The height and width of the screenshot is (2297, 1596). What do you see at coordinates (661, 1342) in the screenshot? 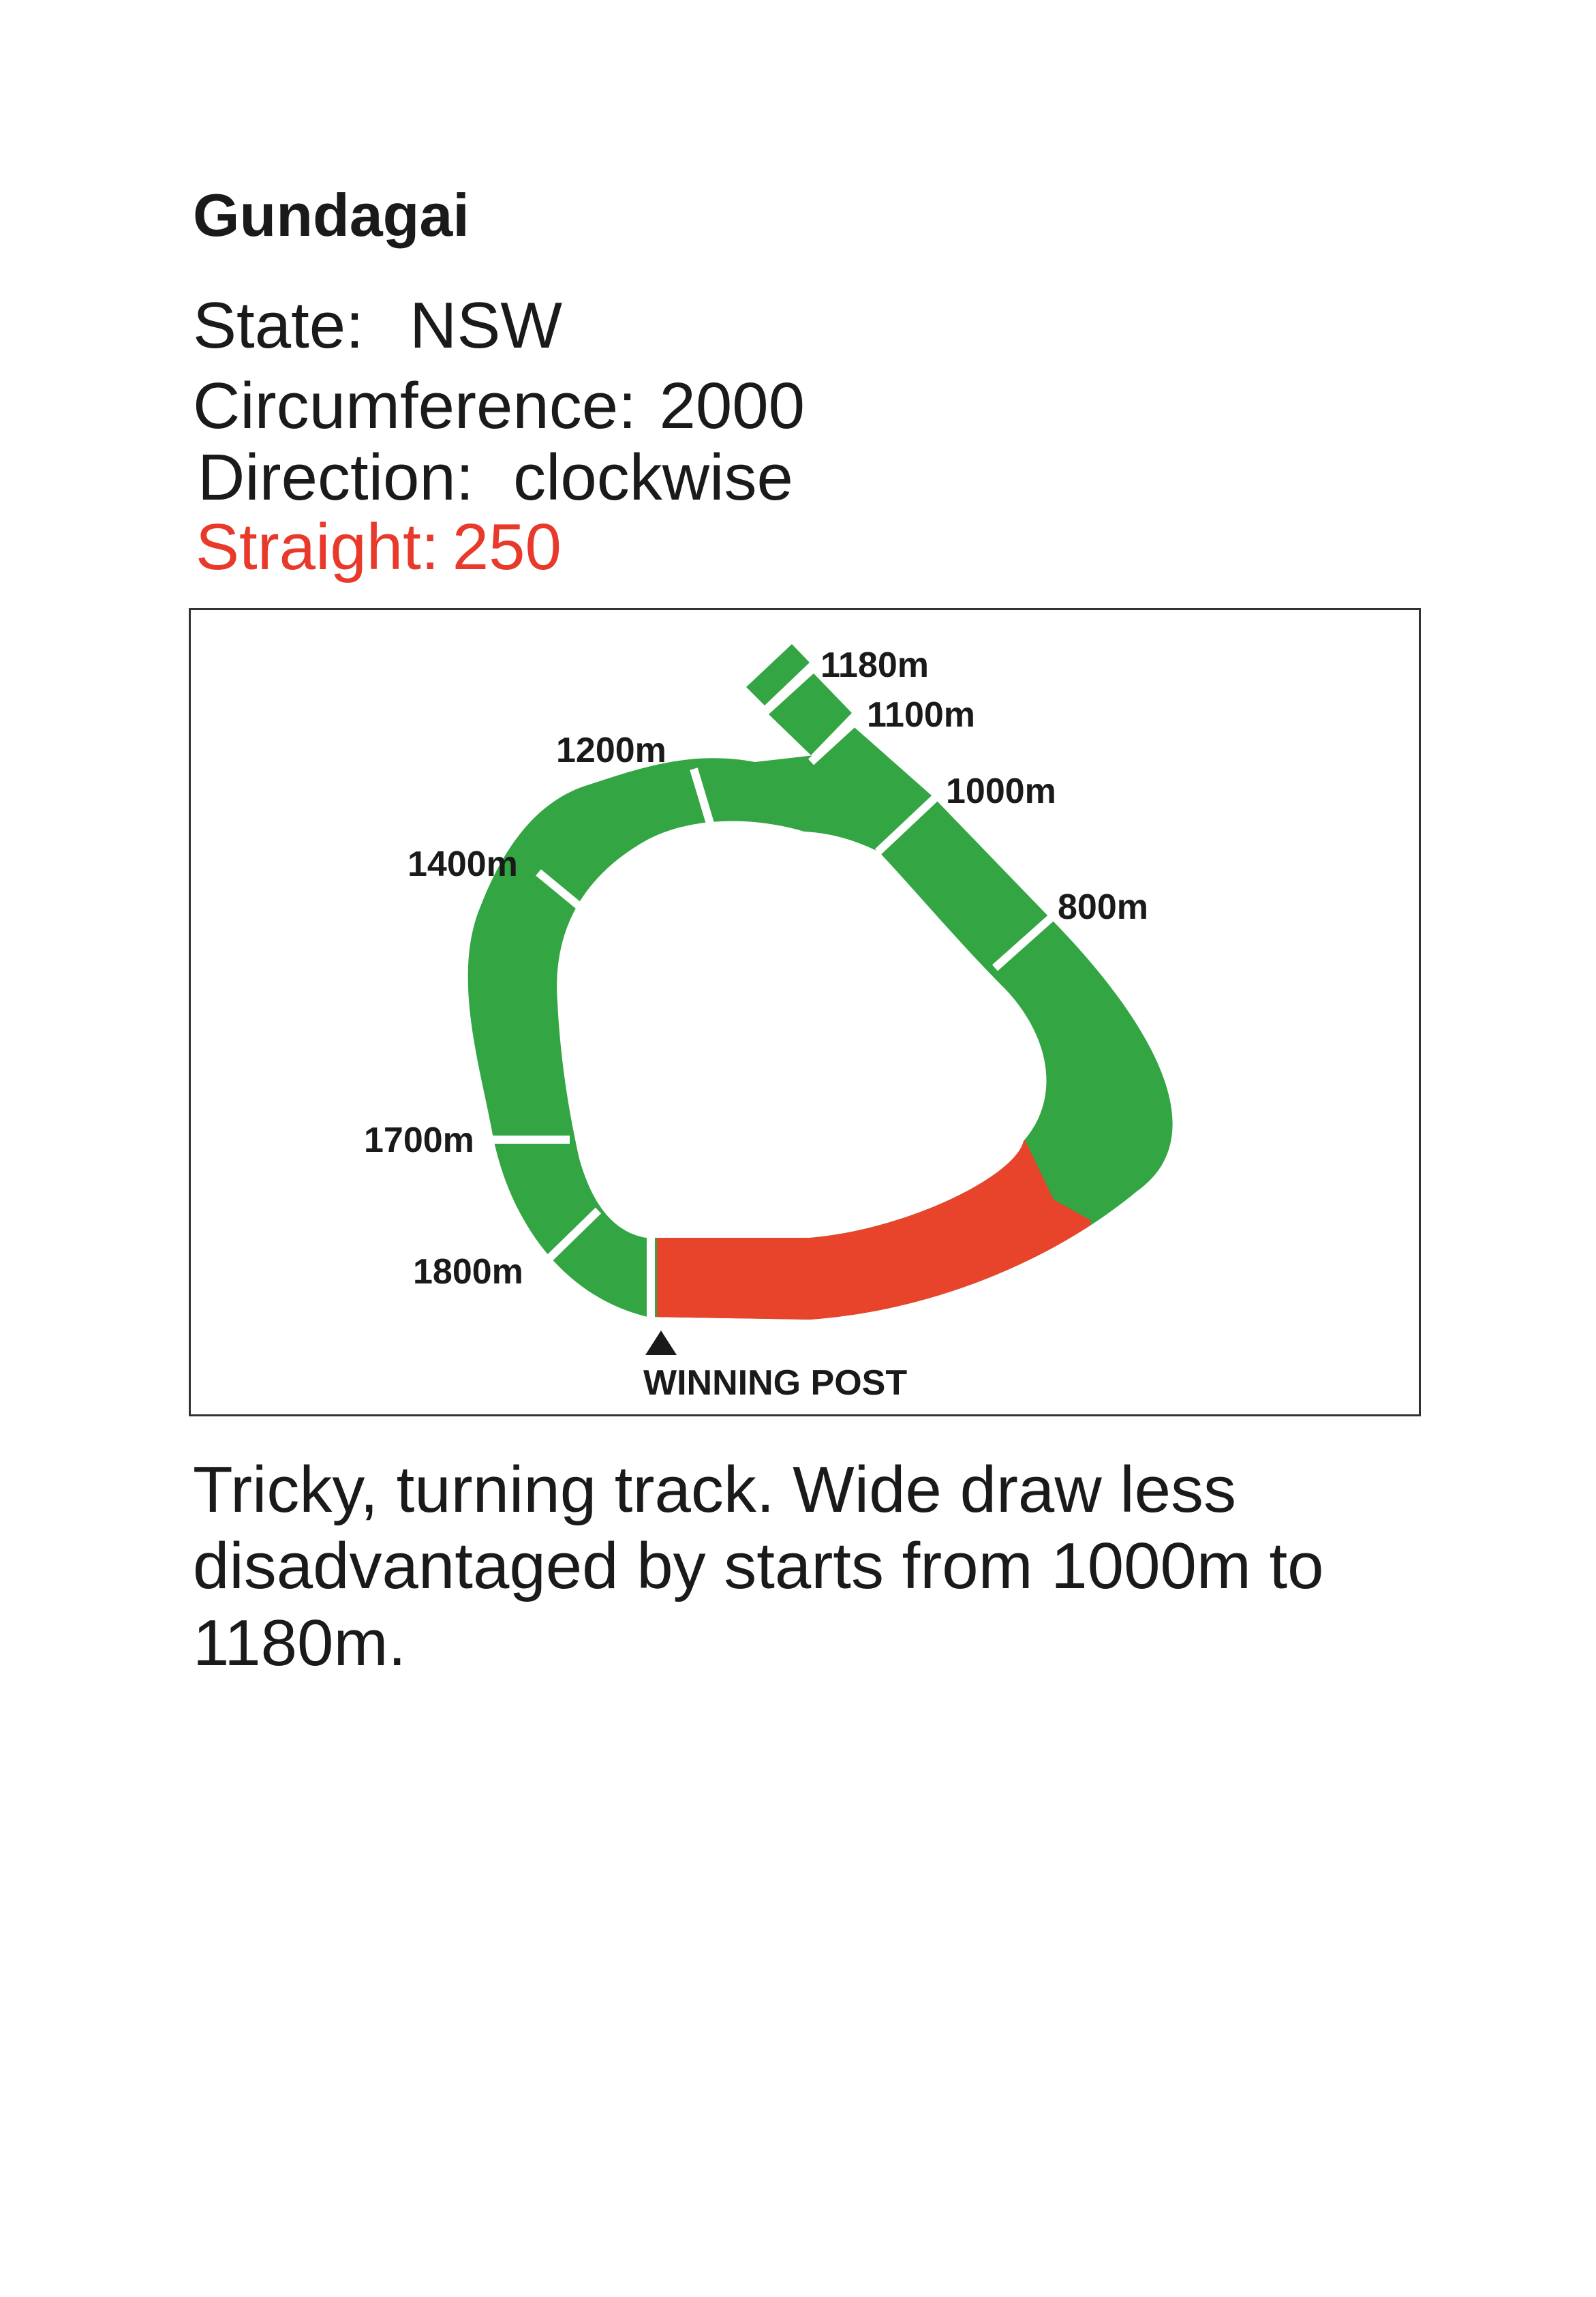
I see `triangle-up-icon` at bounding box center [661, 1342].